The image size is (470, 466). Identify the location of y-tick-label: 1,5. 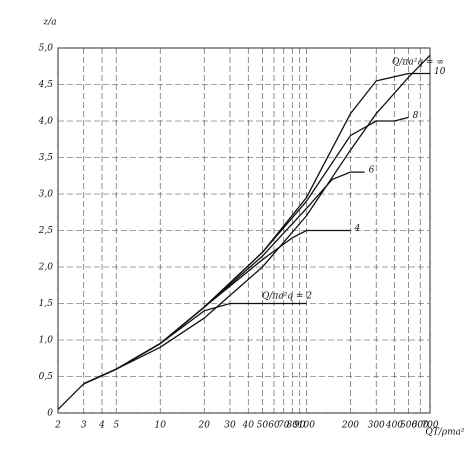
(46, 304).